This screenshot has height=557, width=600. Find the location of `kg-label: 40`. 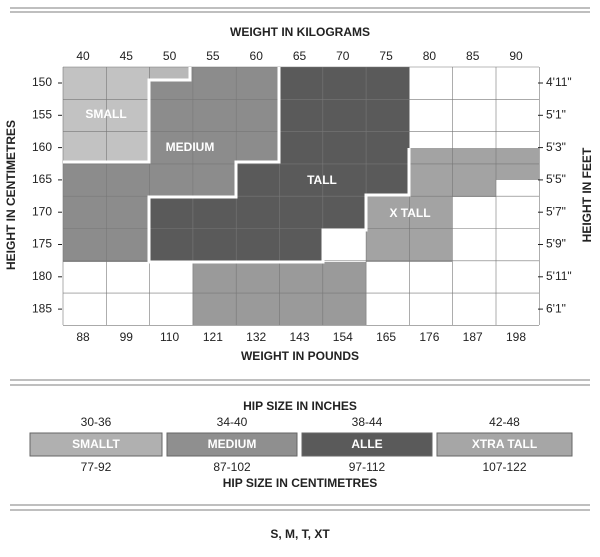

kg-label: 40 is located at coordinates (83, 56).